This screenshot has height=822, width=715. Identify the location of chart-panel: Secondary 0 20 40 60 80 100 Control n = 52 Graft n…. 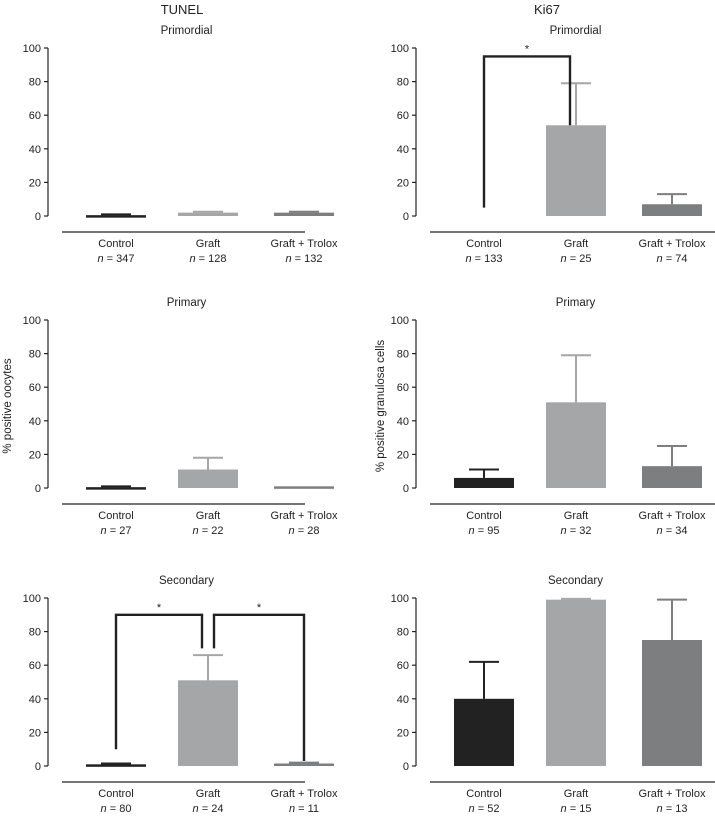
(553, 695).